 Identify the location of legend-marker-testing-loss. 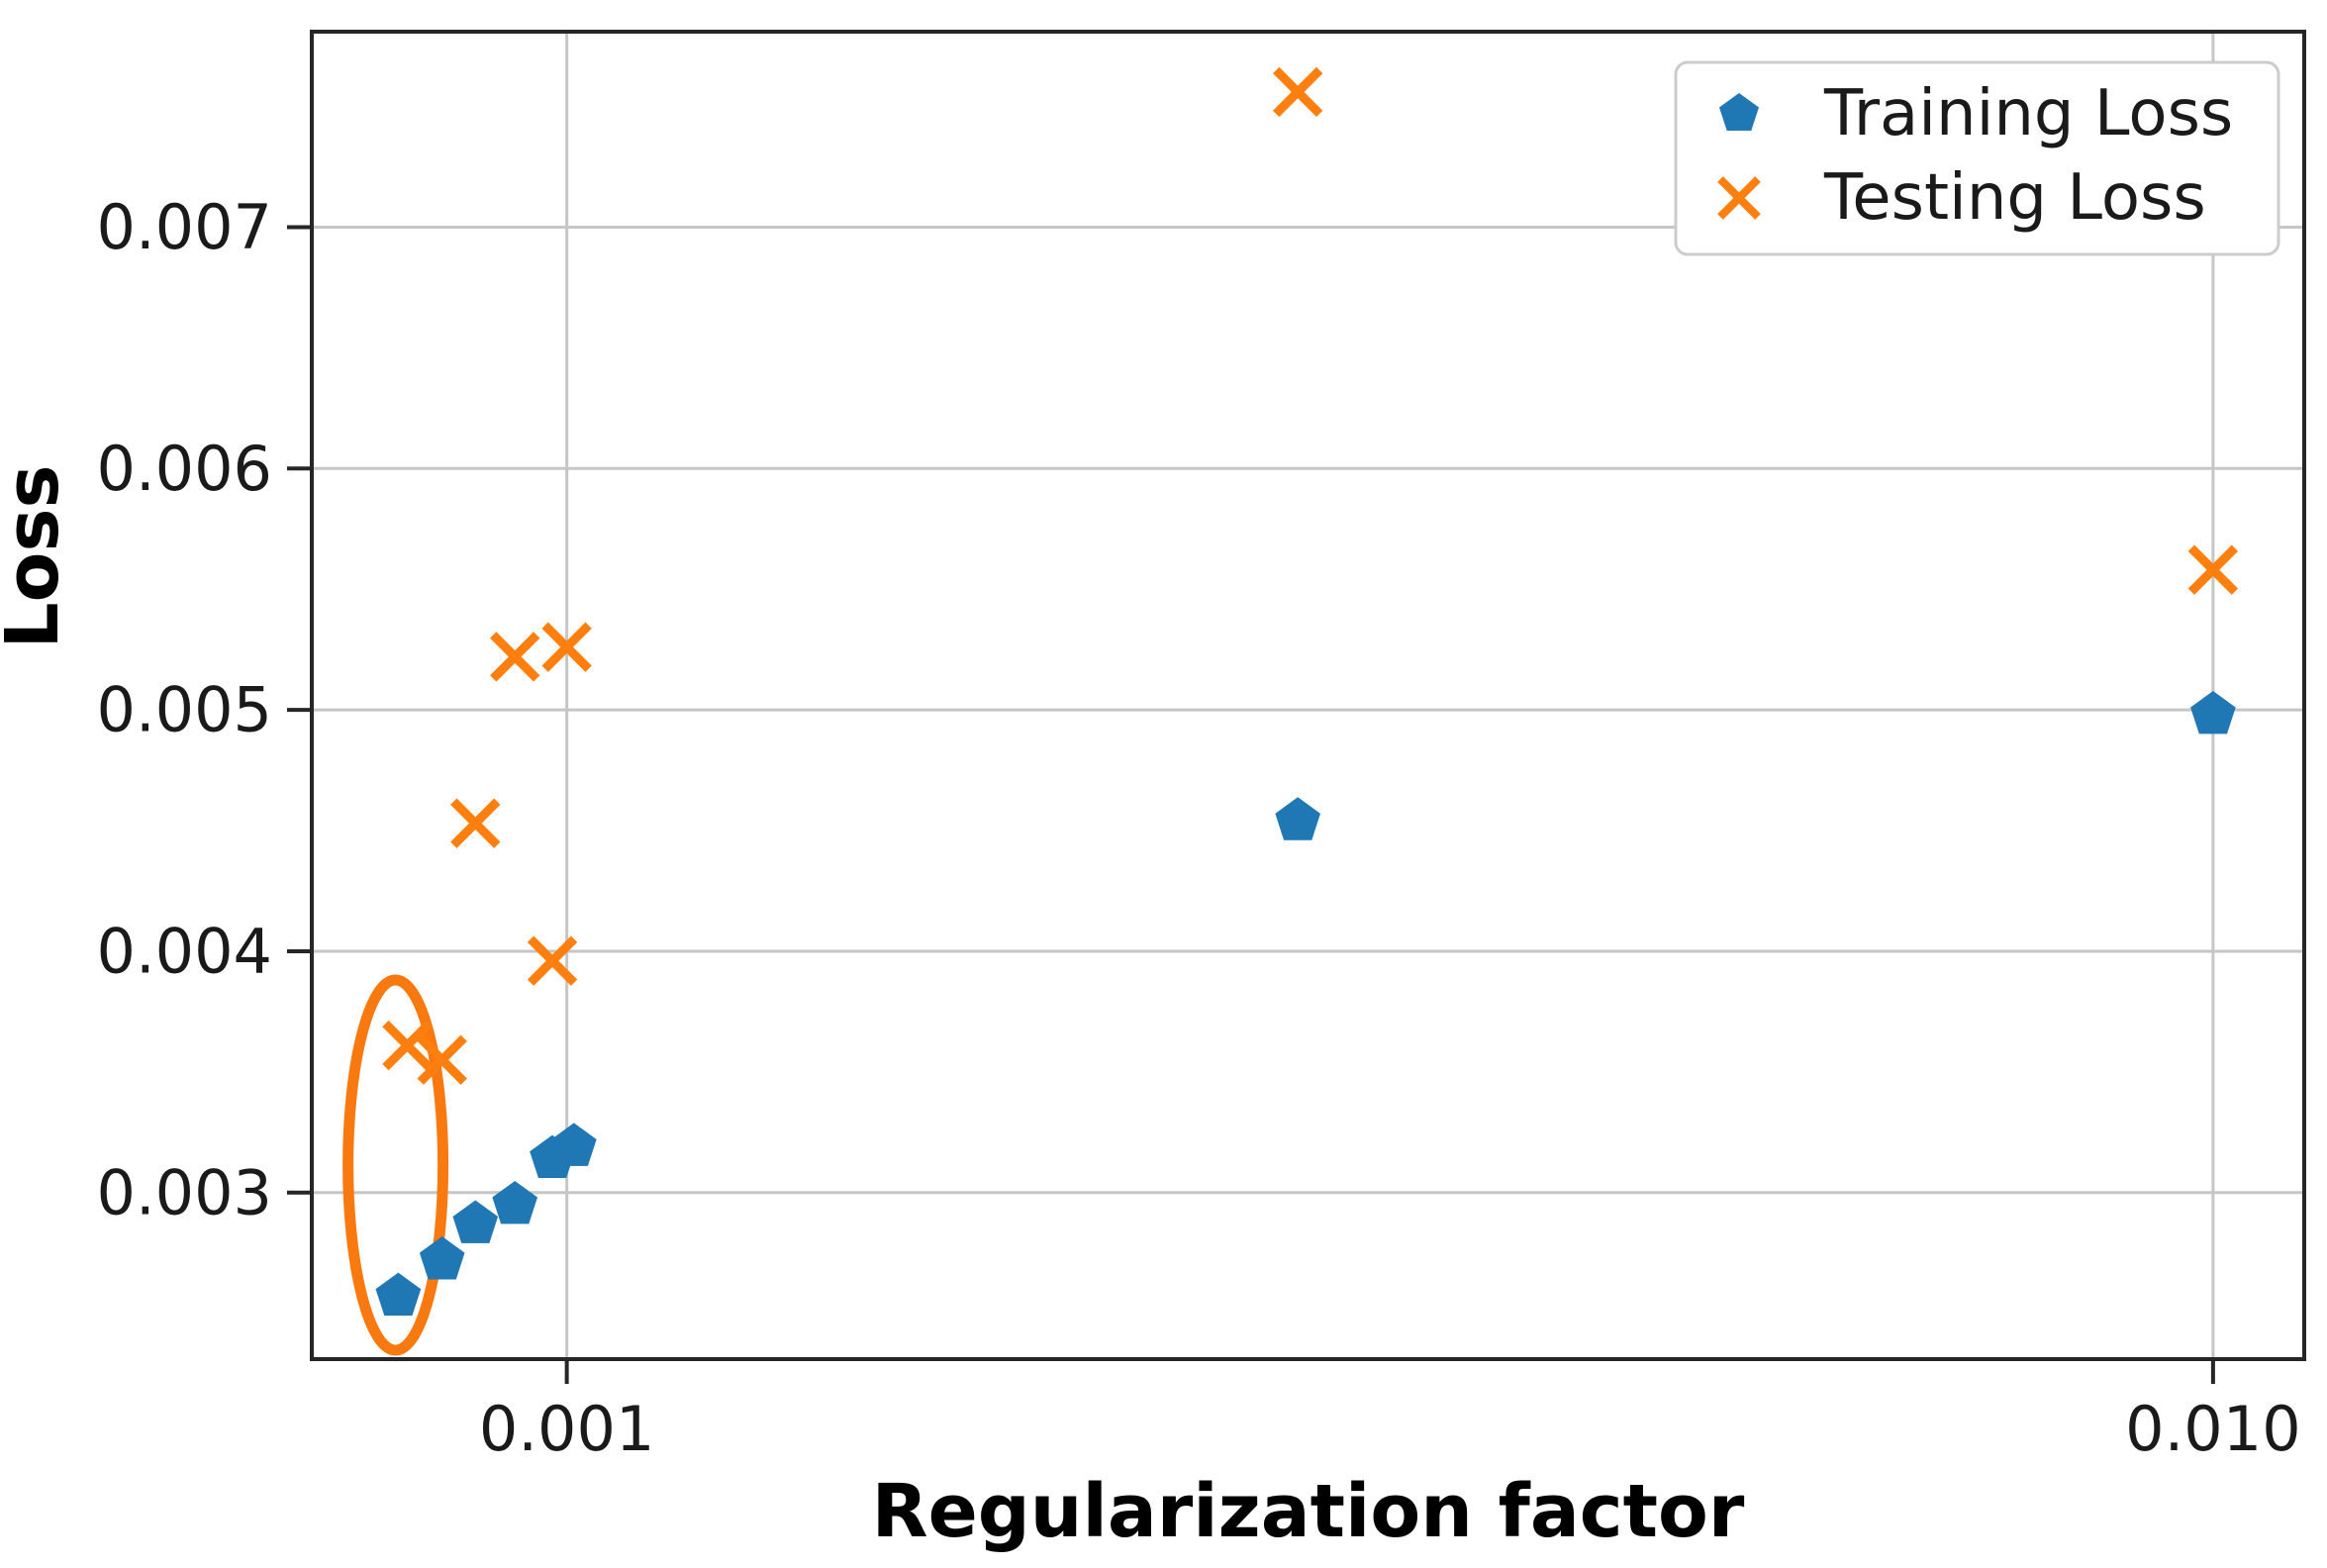
(1739, 198).